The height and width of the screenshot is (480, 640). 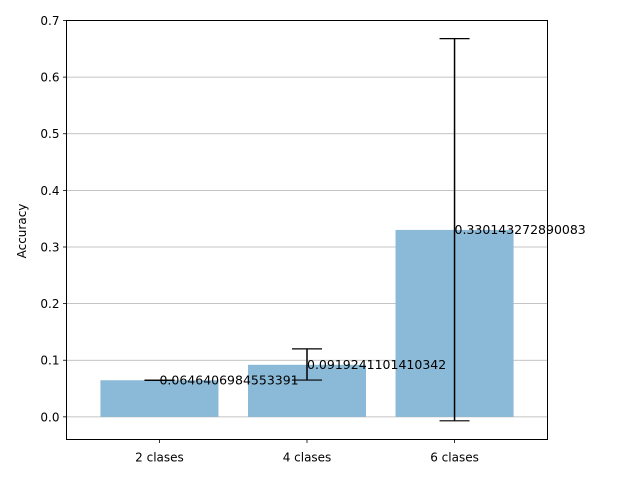 I want to click on y-tick-label: 0.1, so click(x=49, y=361).